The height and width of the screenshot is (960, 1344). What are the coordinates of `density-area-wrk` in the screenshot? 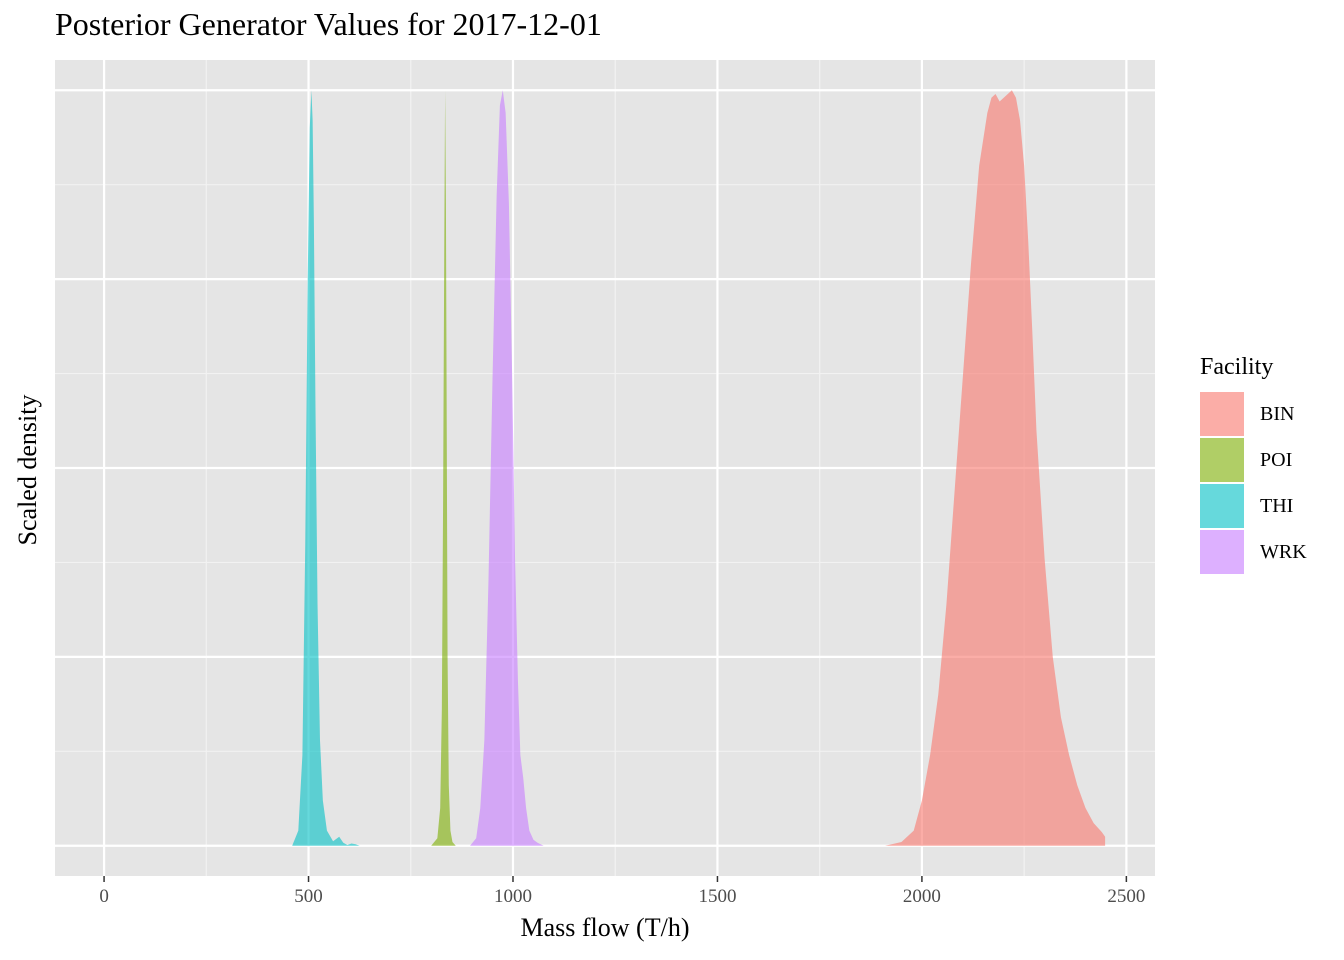 It's located at (507, 468).